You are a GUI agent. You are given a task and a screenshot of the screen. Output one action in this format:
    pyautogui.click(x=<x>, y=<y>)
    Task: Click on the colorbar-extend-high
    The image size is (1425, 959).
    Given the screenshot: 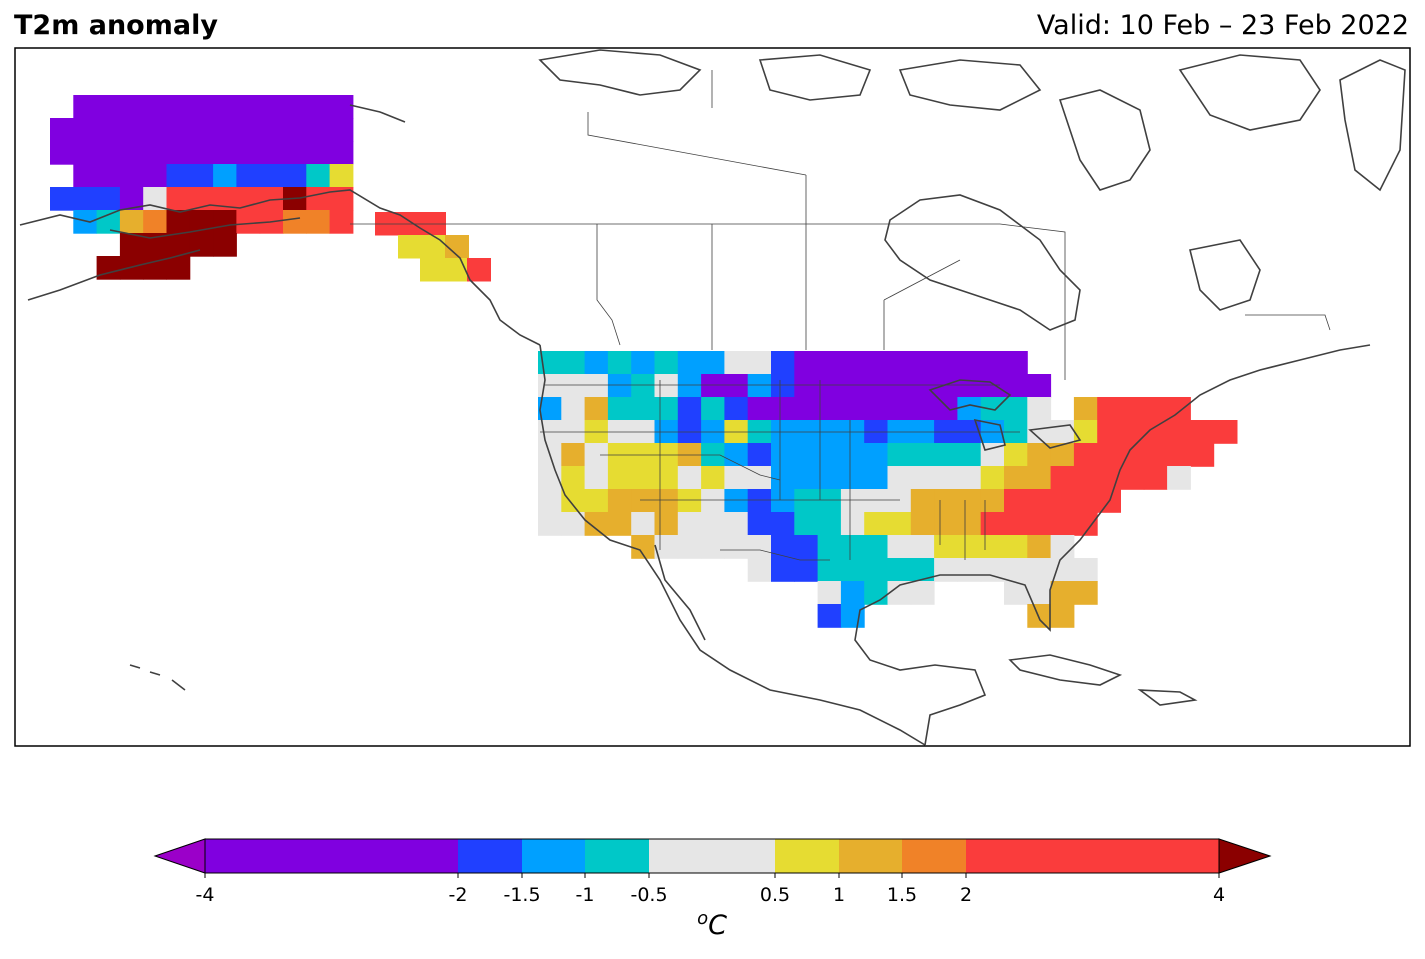 What is the action you would take?
    pyautogui.click(x=1245, y=856)
    